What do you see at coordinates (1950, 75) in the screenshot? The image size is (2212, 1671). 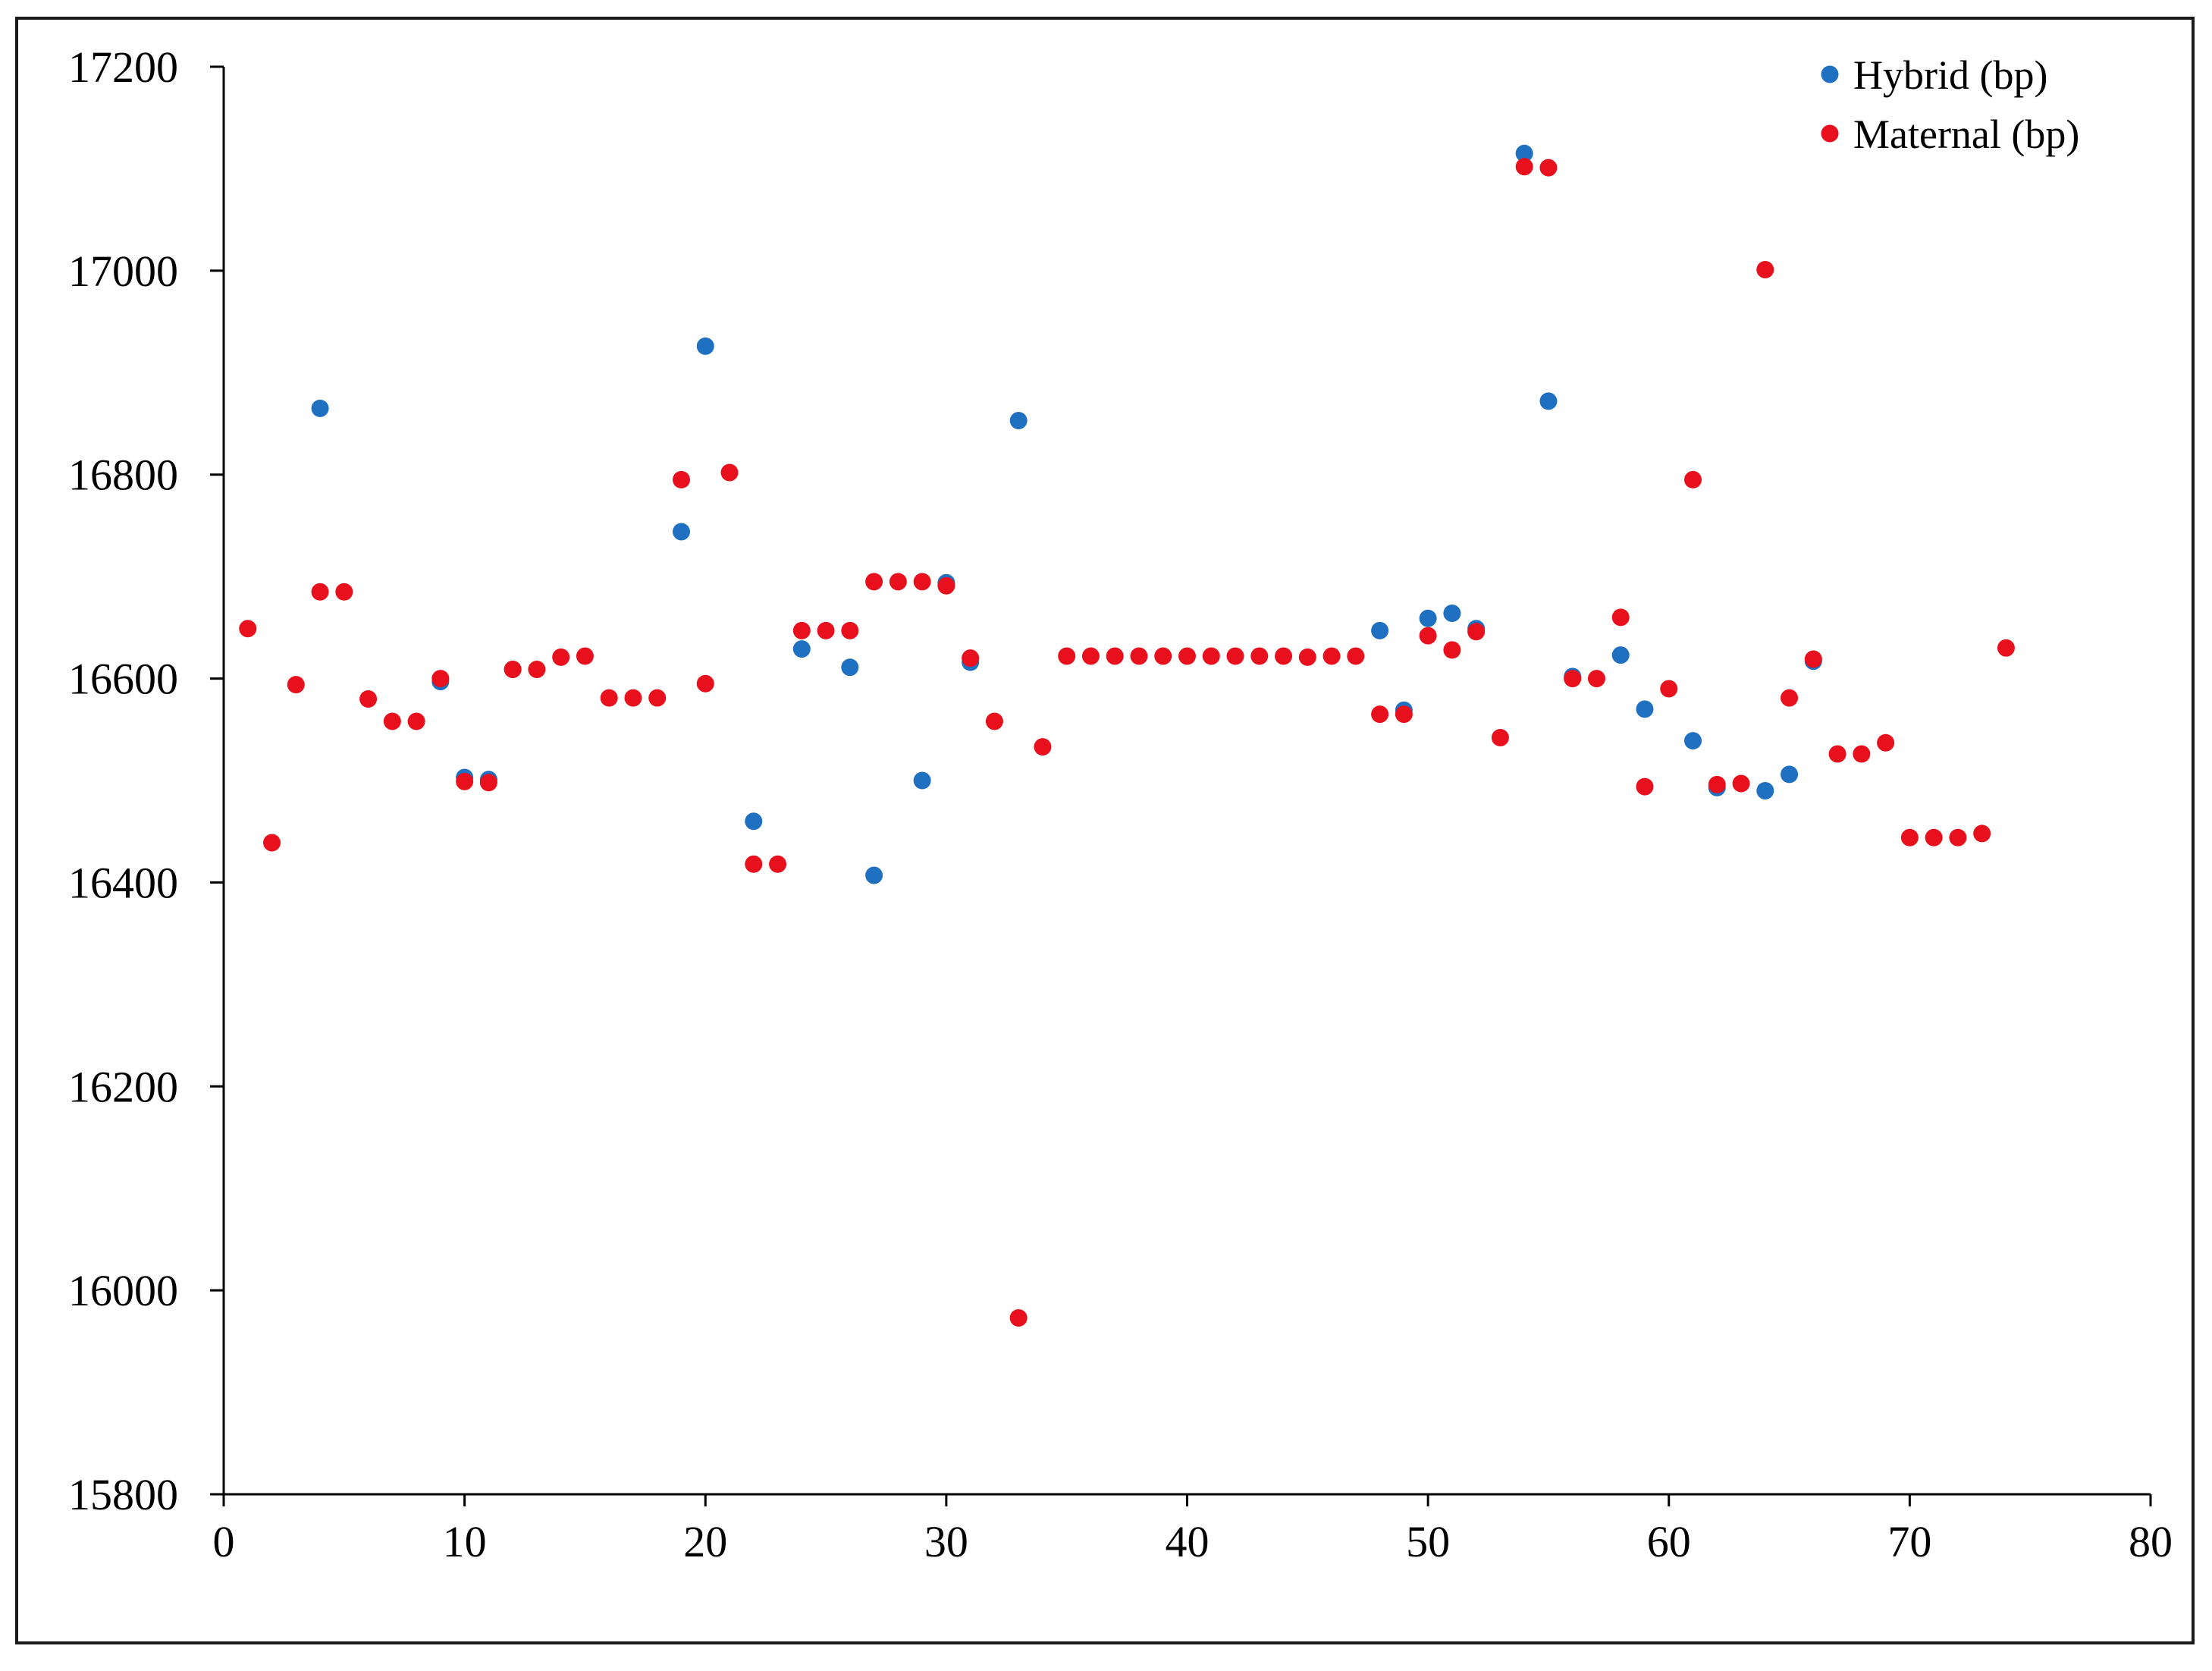 I see `legend-label: Hybrid (bp)` at bounding box center [1950, 75].